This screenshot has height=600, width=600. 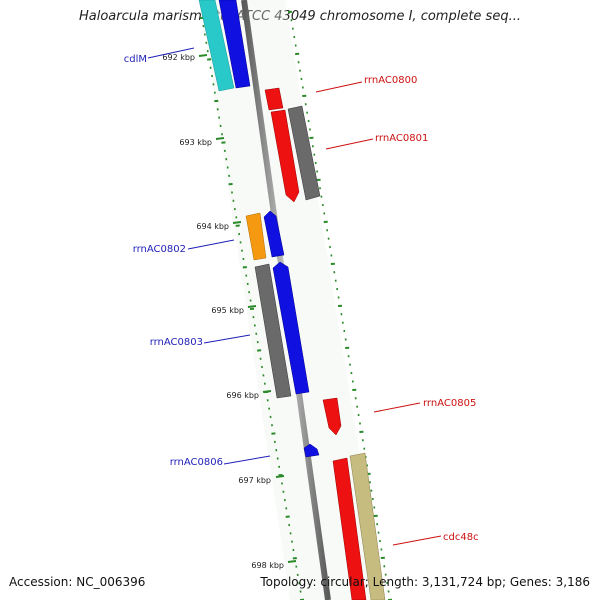 I want to click on gene-label-rrnAC0806: rrnAC0806, so click(x=196, y=462).